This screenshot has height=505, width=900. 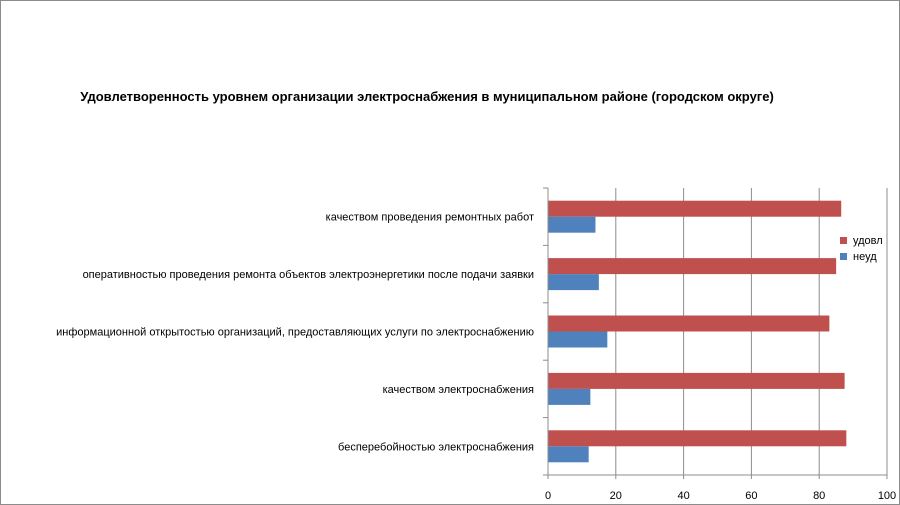 What do you see at coordinates (616, 496) in the screenshot?
I see `x-tick-label: 20` at bounding box center [616, 496].